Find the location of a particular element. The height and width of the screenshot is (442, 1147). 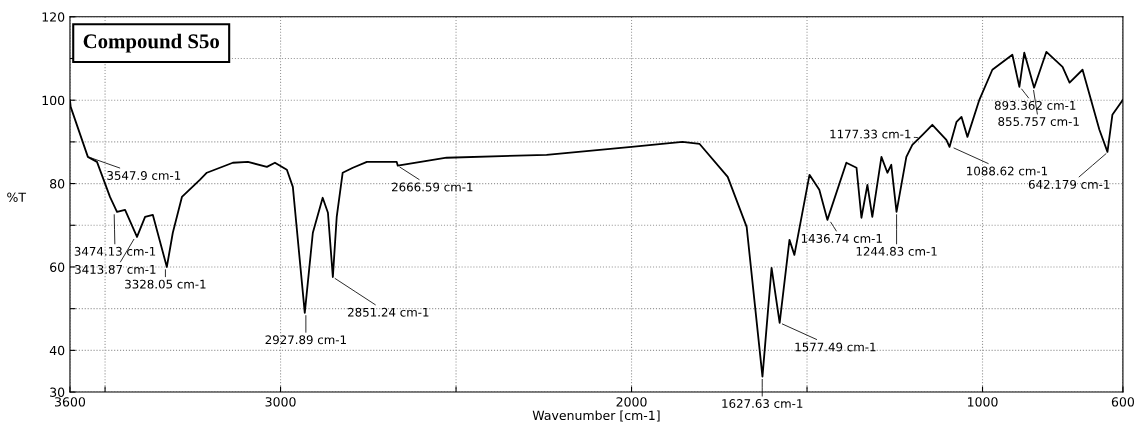

annotation: 3547.9 cm-1 is located at coordinates (144, 175).